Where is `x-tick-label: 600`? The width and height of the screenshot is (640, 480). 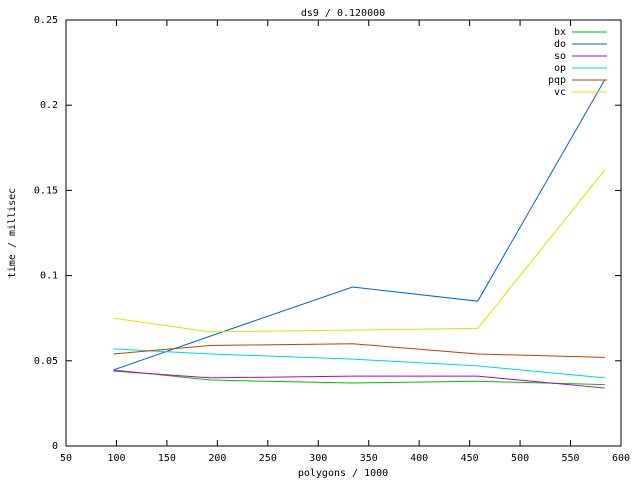
x-tick-label: 600 is located at coordinates (621, 458).